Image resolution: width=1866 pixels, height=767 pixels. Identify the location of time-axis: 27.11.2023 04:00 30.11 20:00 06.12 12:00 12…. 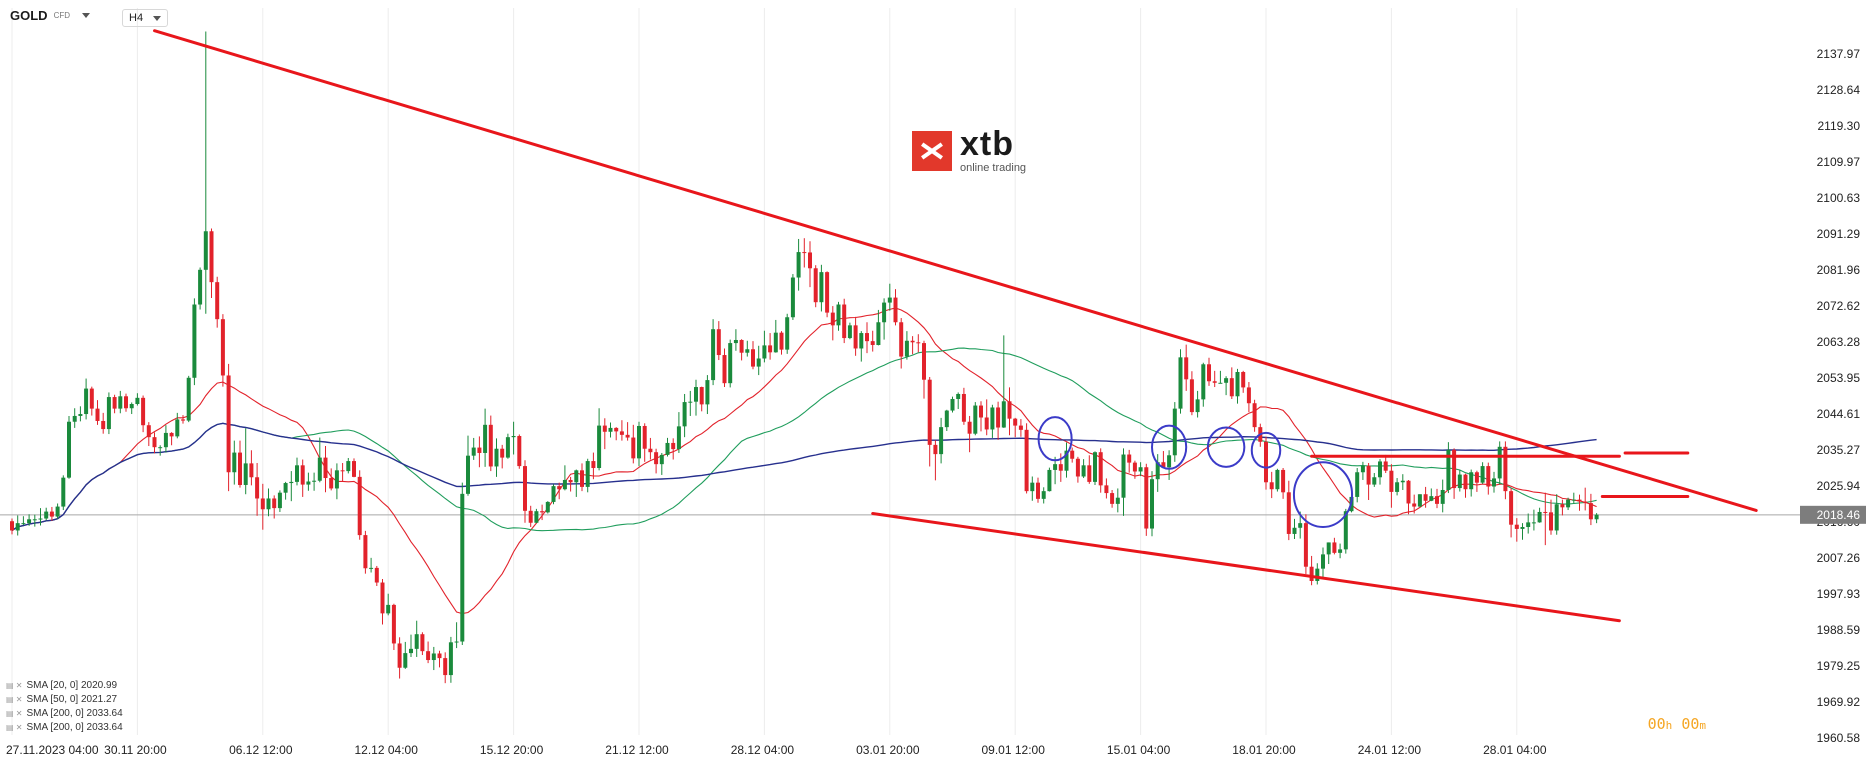
(776, 750).